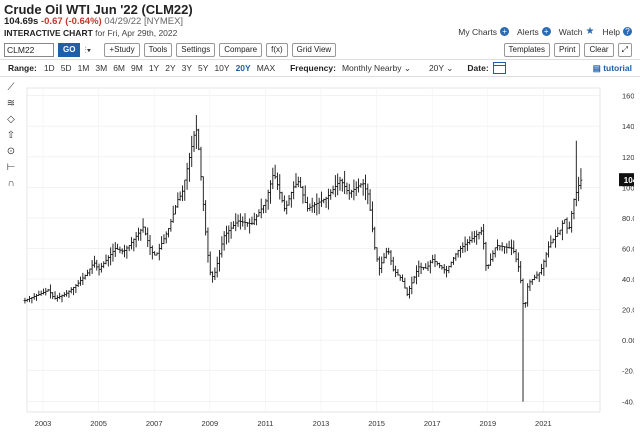 This screenshot has width=640, height=435. I want to click on x-tick-label: 2003, so click(43, 423).